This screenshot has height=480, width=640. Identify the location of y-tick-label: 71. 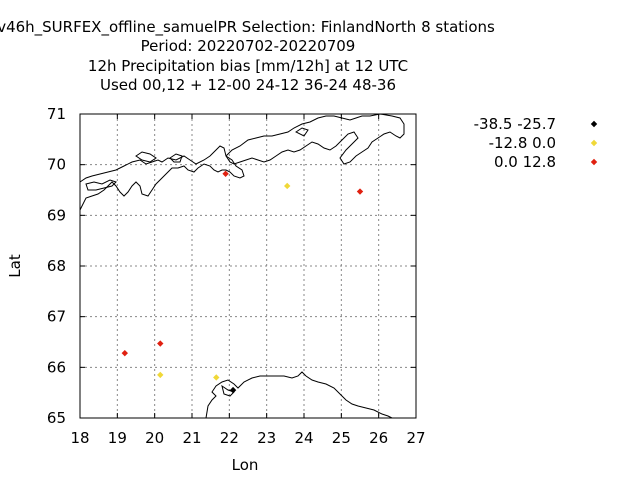
(56, 114).